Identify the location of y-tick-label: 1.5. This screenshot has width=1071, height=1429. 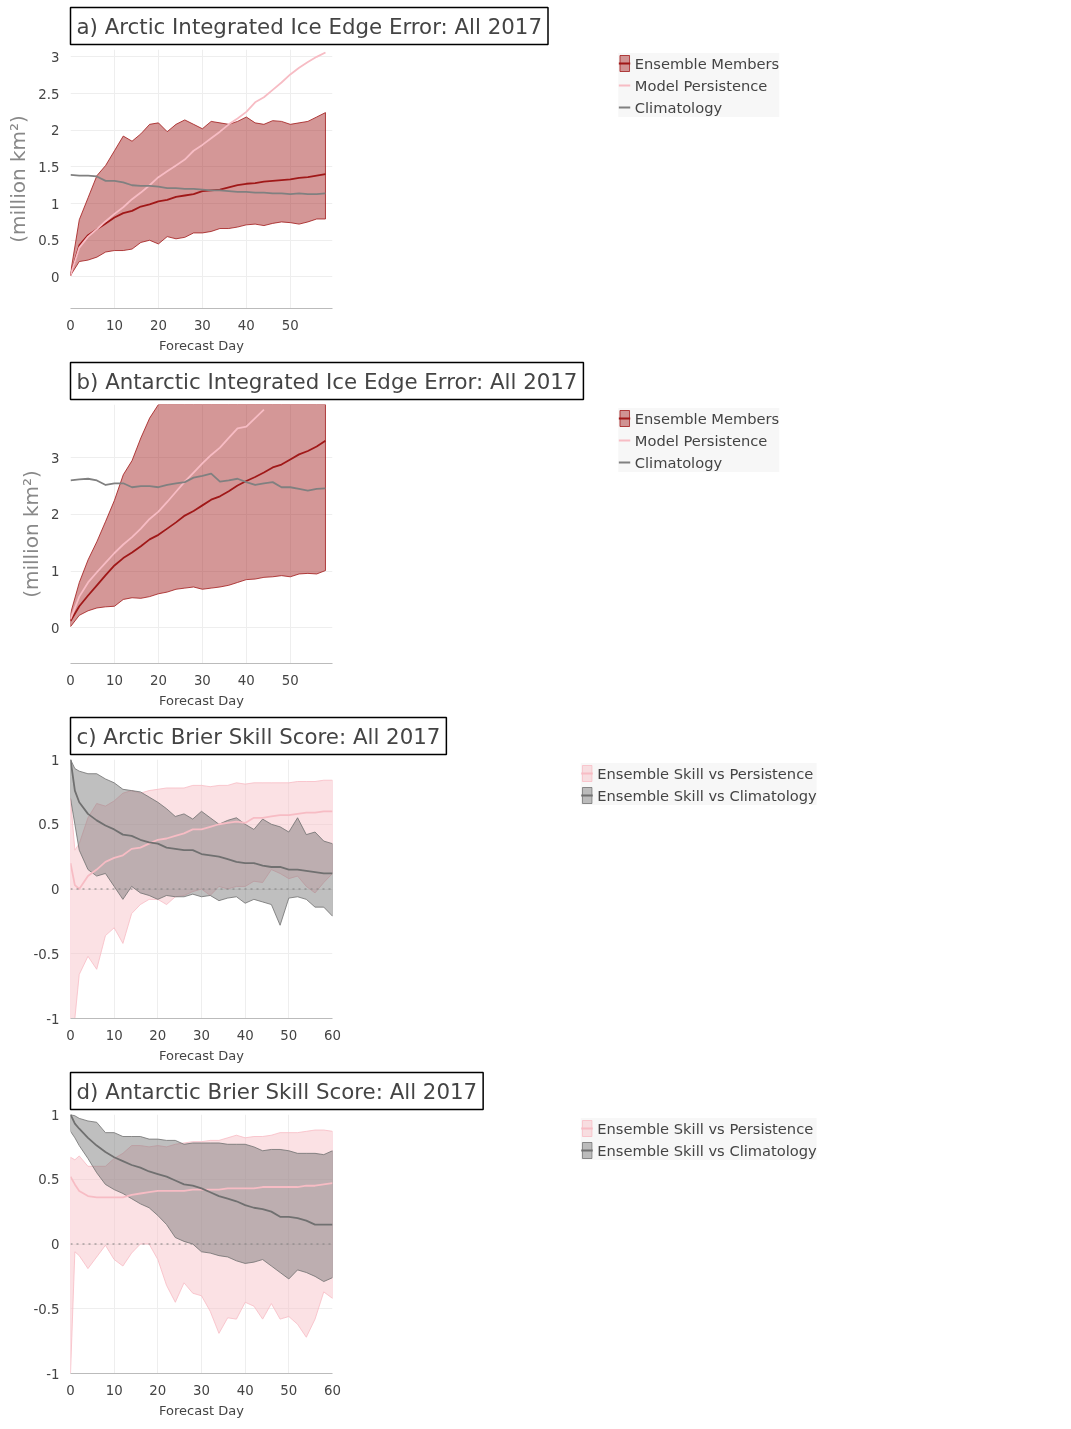
(49, 167).